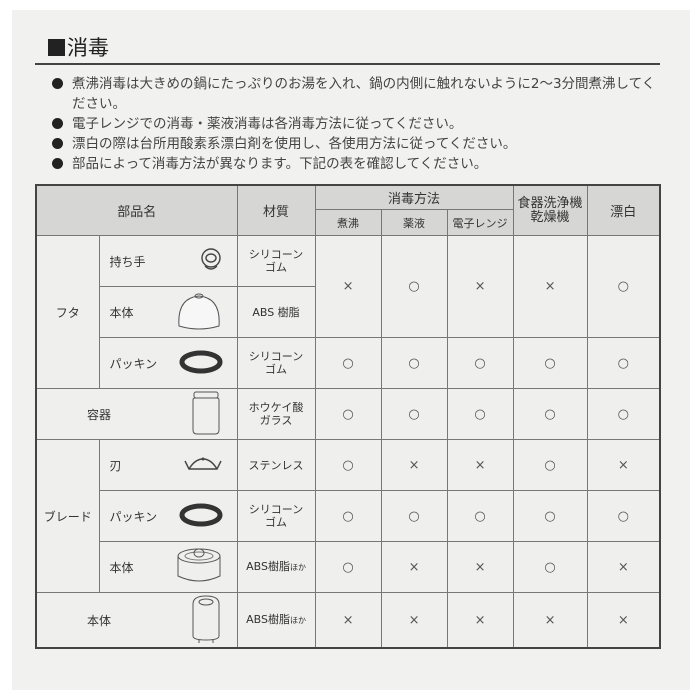 Image resolution: width=700 pixels, height=700 pixels. I want to click on page-title: 消毒, so click(78, 47).